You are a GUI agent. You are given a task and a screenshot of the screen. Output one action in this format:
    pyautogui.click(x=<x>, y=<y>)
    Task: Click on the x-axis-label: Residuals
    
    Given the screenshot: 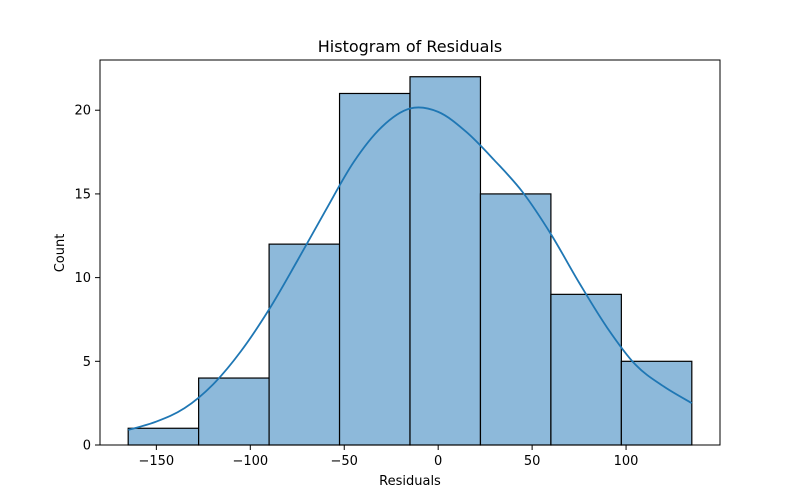 What is the action you would take?
    pyautogui.click(x=410, y=481)
    